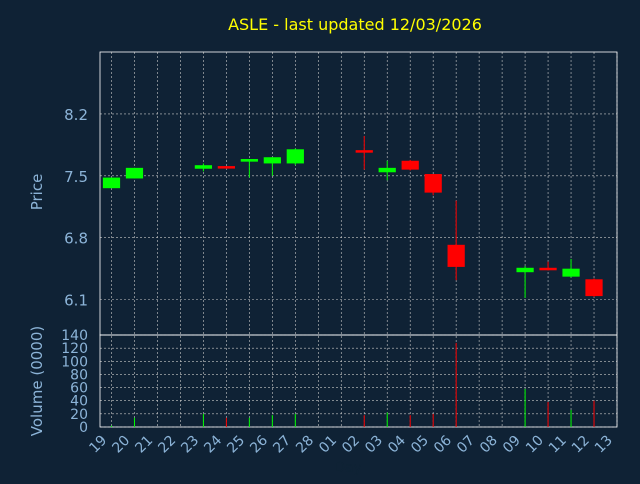 This screenshot has width=640, height=484. I want to click on volume-tick-label: 100, so click(74, 362).